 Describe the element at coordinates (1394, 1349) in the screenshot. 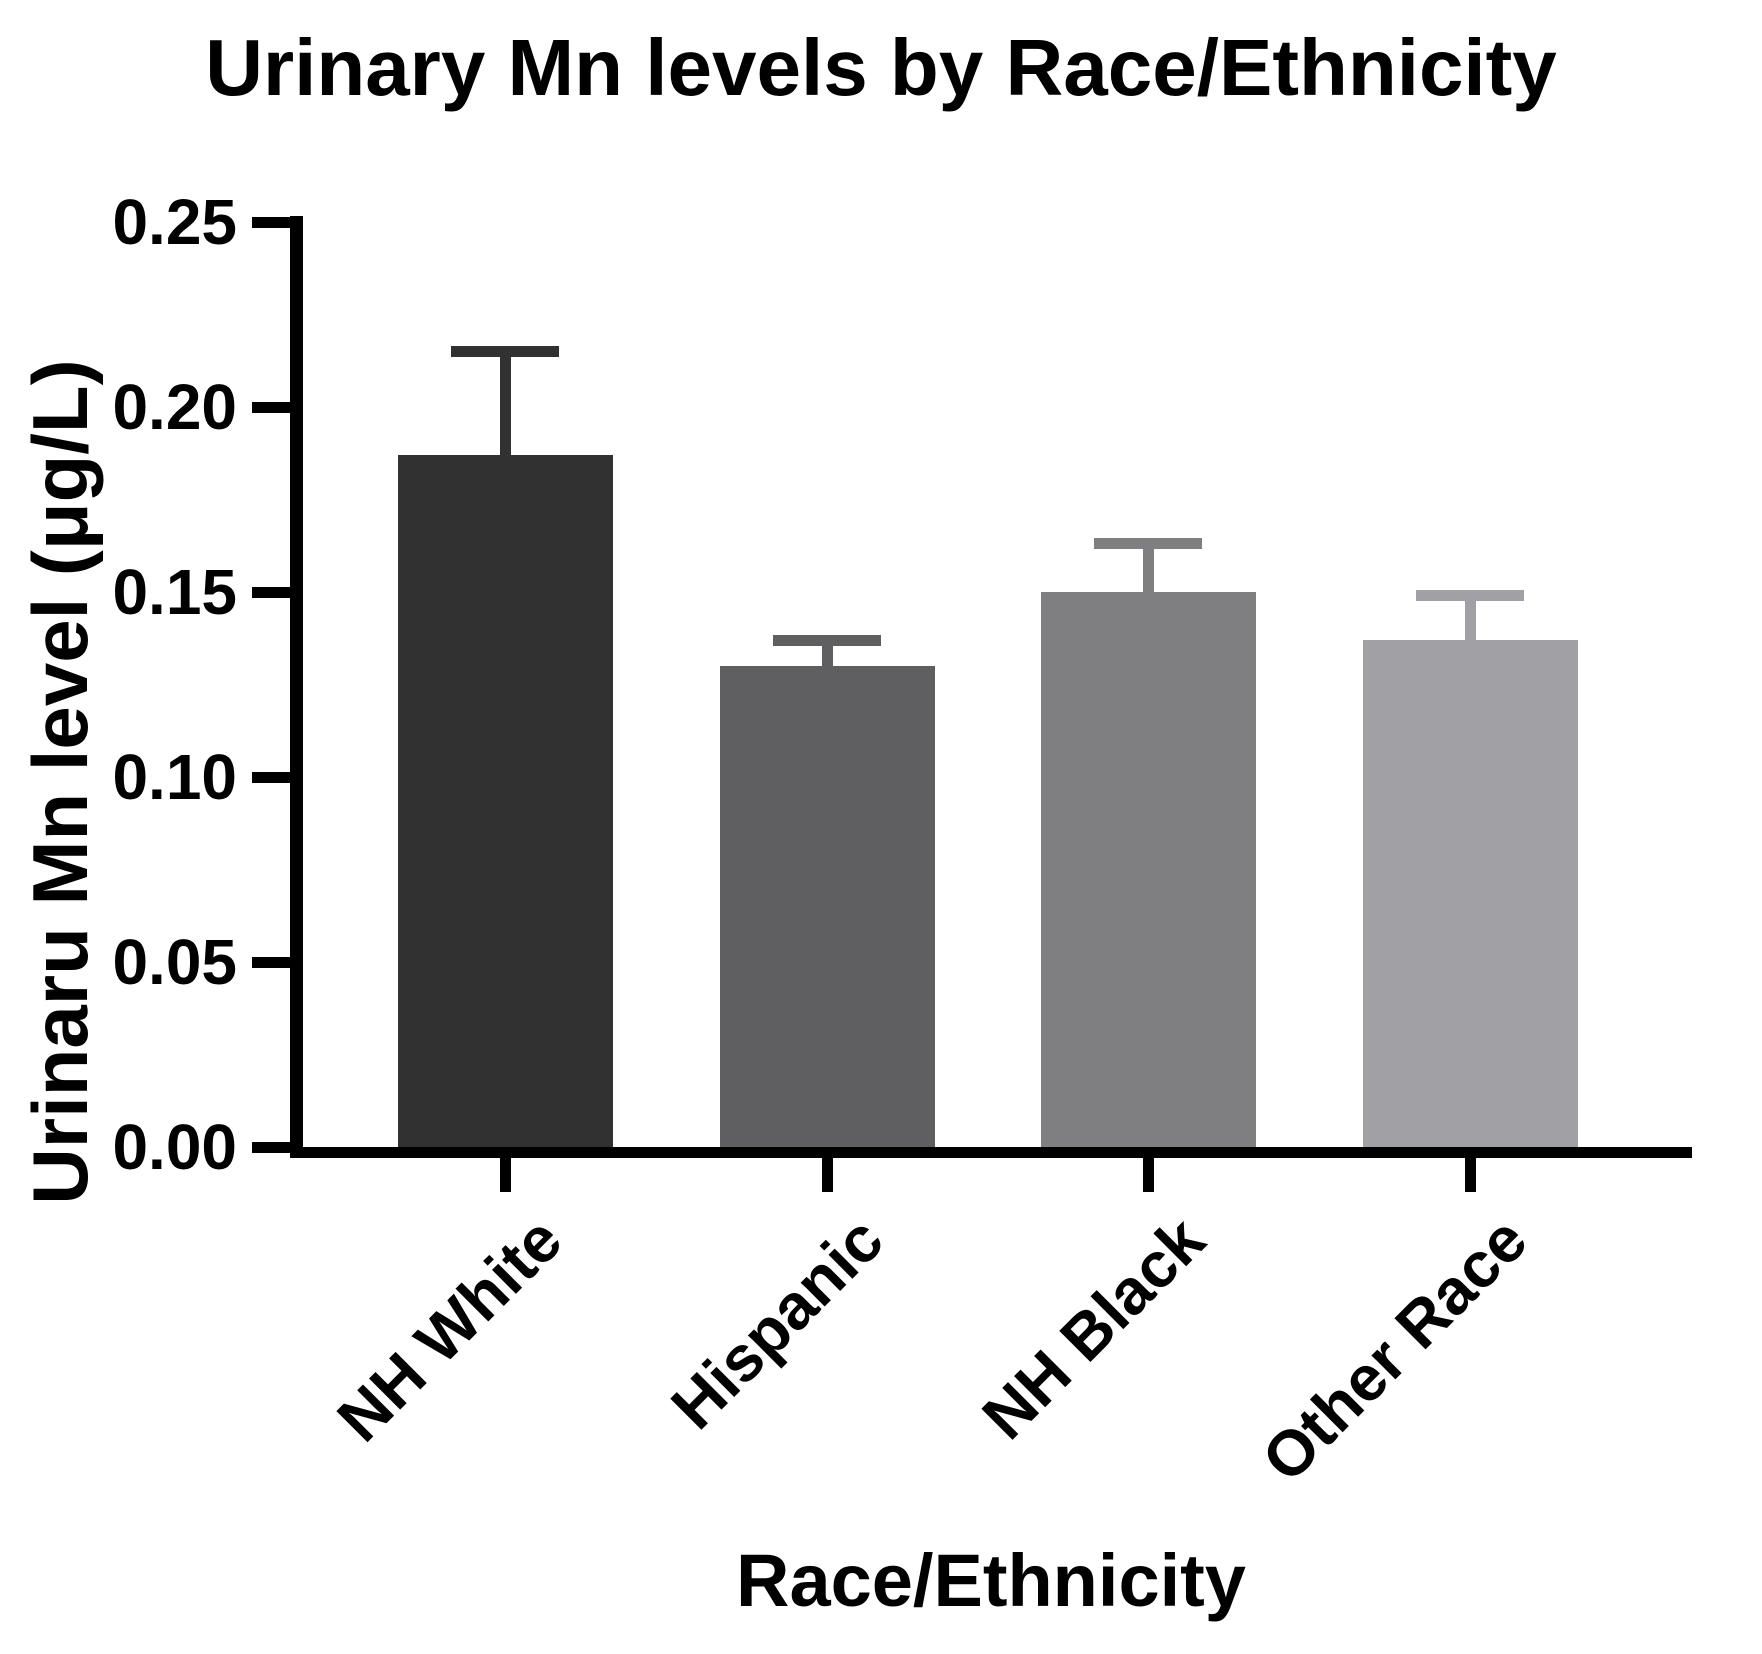

I see `x-tick-label: Other Race` at that location.